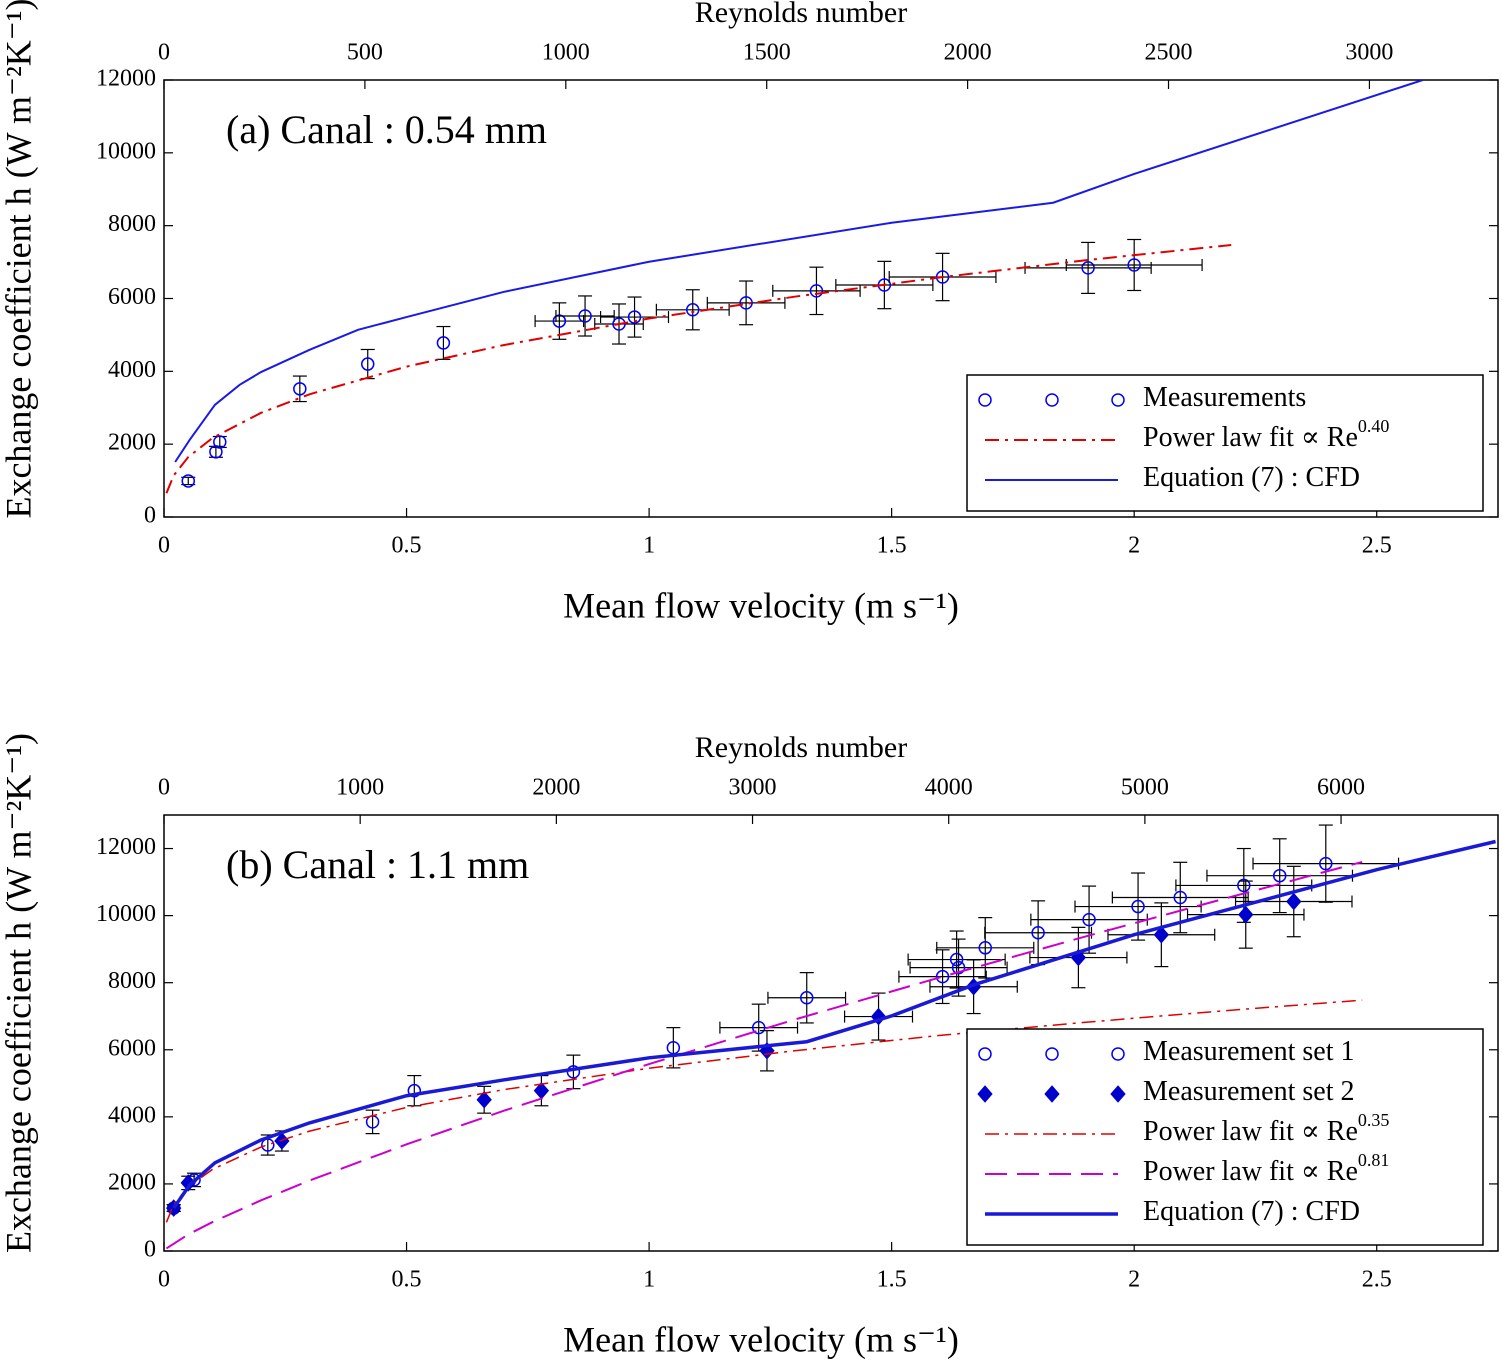 The image size is (1502, 1370). I want to click on x-tick-label: 1.5, so click(892, 1280).